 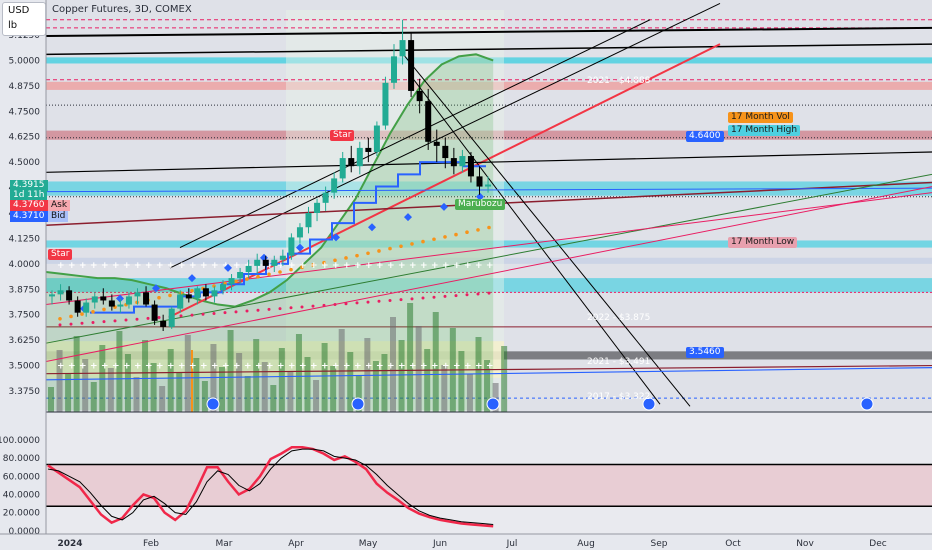 What do you see at coordinates (24, 19) in the screenshot?
I see `scale-toolbox: USD lb` at bounding box center [24, 19].